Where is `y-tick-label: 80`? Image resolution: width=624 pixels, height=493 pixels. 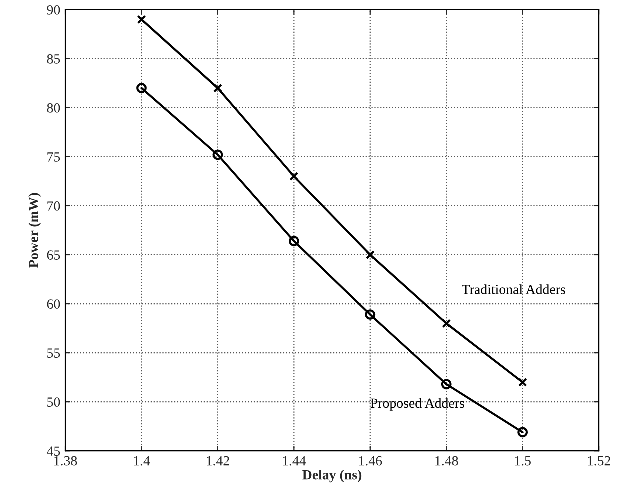 y-tick-label: 80 is located at coordinates (53, 108).